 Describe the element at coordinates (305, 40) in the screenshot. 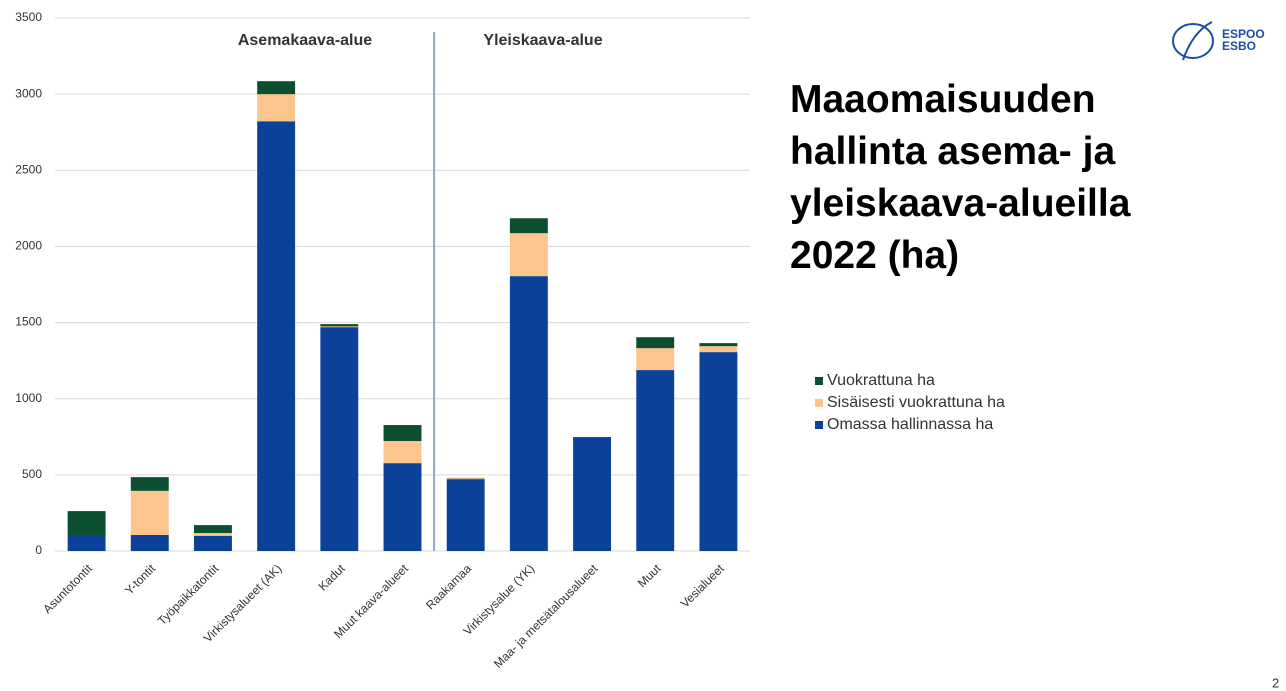

I see `annotation: Asemakaava-alue` at that location.